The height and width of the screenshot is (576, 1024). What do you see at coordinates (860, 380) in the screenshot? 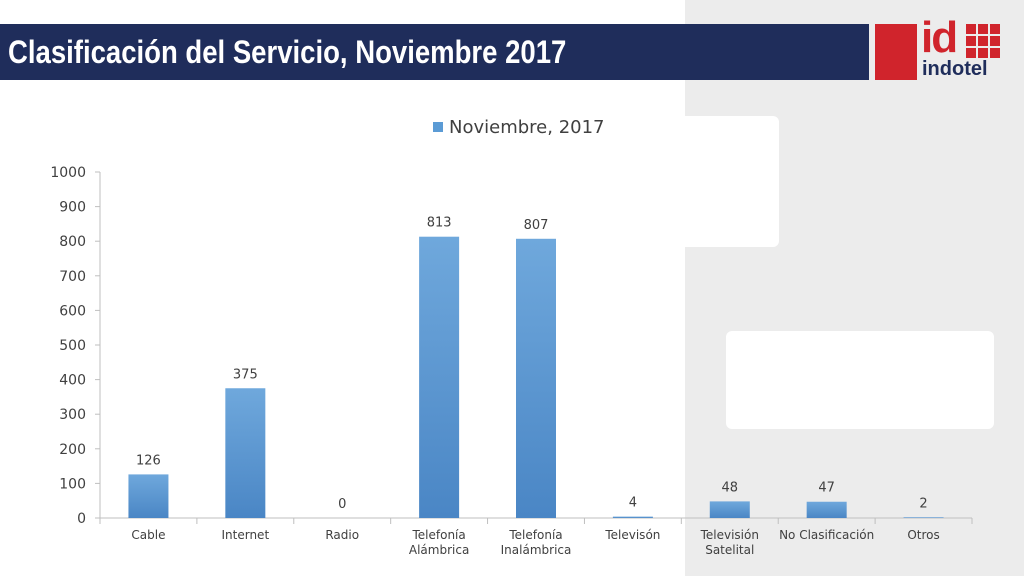
I see `background-card` at bounding box center [860, 380].